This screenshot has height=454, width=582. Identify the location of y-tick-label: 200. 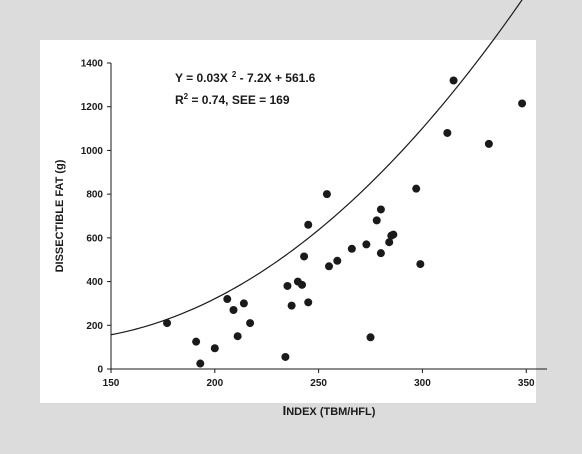
(94, 326).